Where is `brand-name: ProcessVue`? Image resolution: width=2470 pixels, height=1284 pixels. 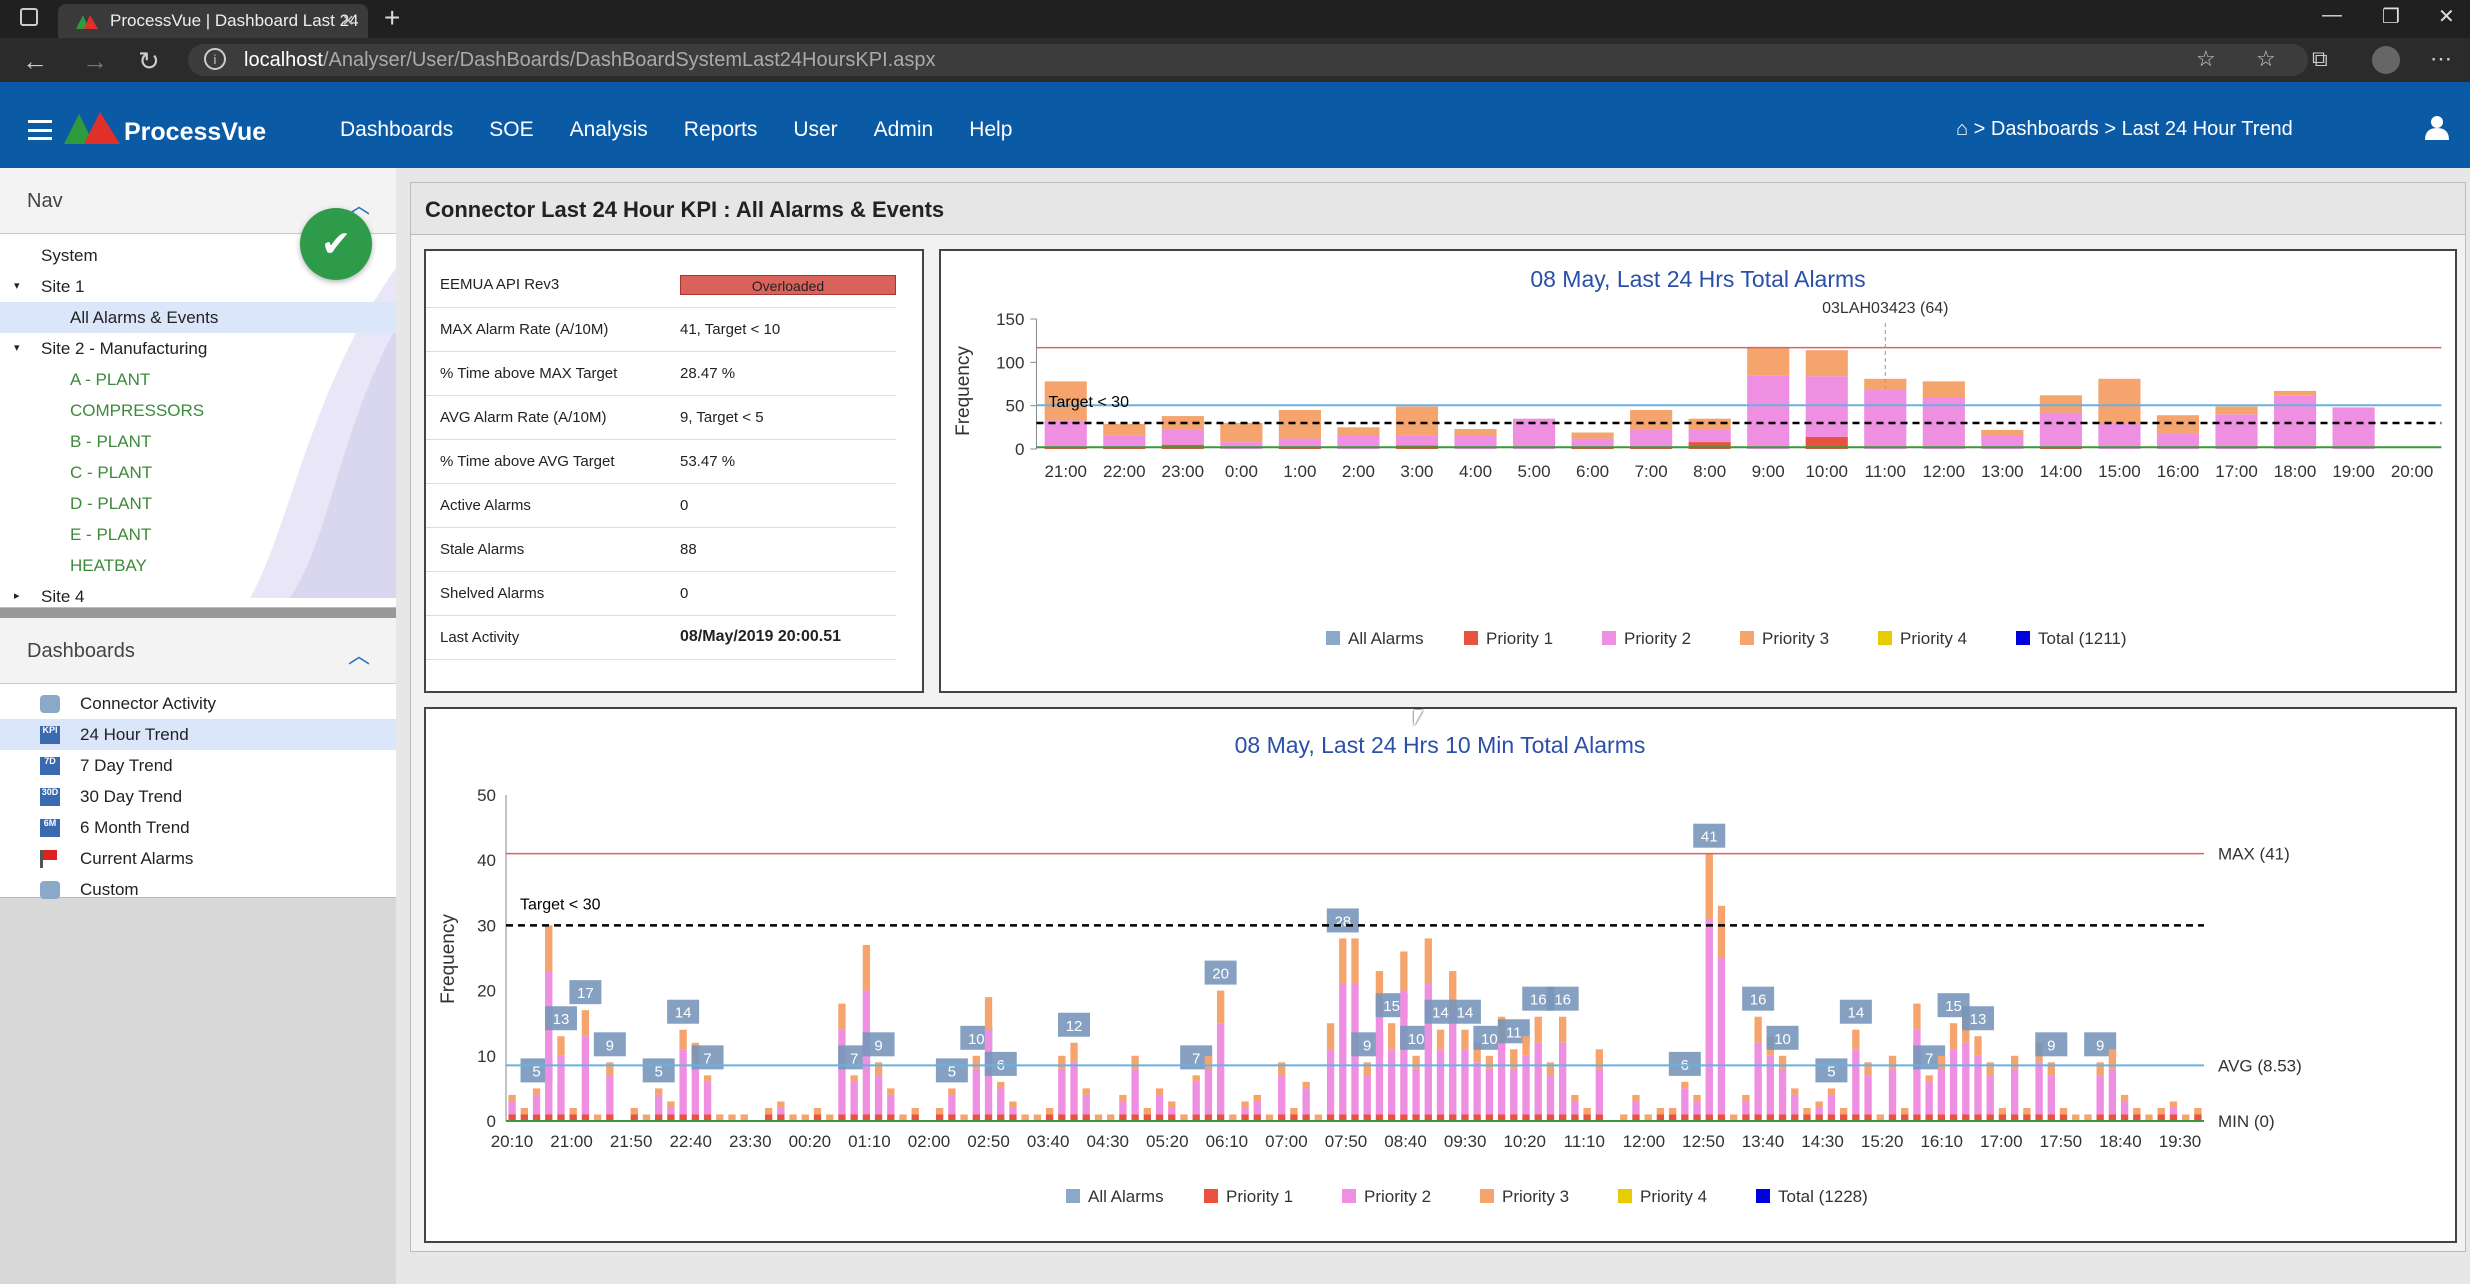
brand-name: ProcessVue is located at coordinates (195, 132).